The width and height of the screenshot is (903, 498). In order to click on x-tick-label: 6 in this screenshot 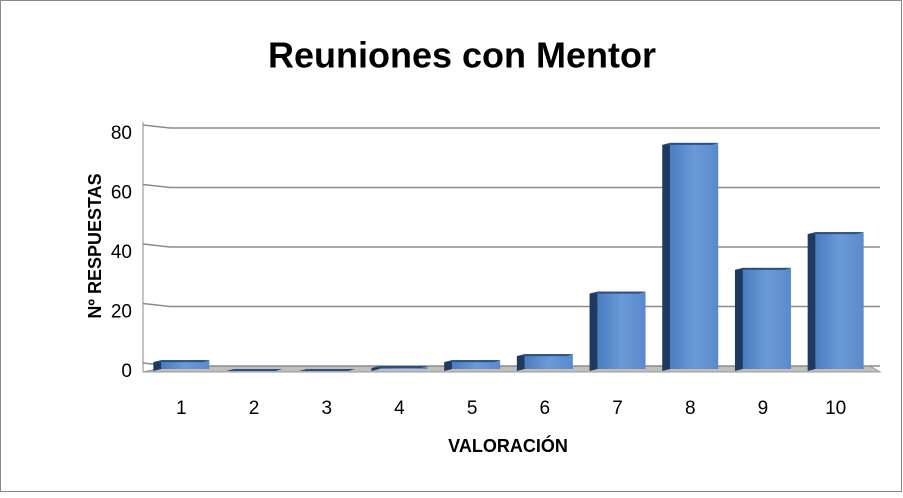, I will do `click(545, 408)`.